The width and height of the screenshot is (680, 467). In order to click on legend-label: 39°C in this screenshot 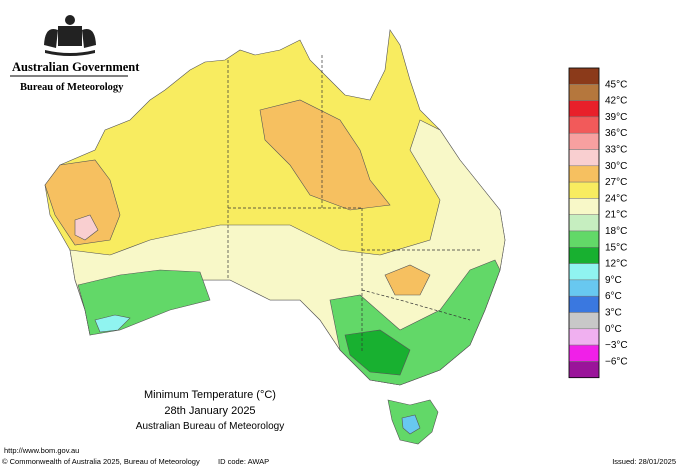, I will do `click(616, 117)`.